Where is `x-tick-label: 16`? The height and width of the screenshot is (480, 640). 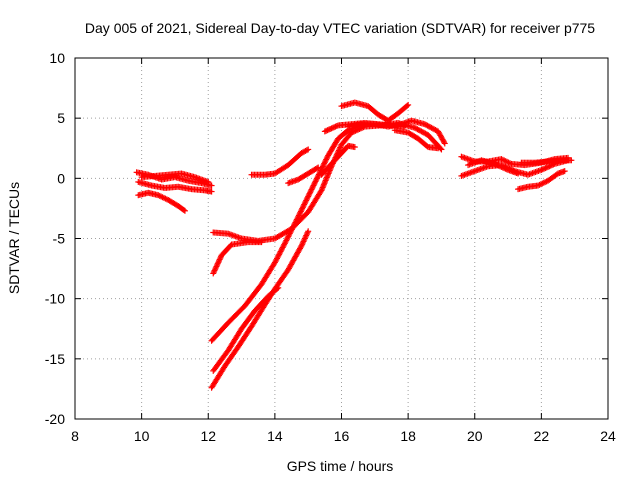 x-tick-label: 16 is located at coordinates (342, 436).